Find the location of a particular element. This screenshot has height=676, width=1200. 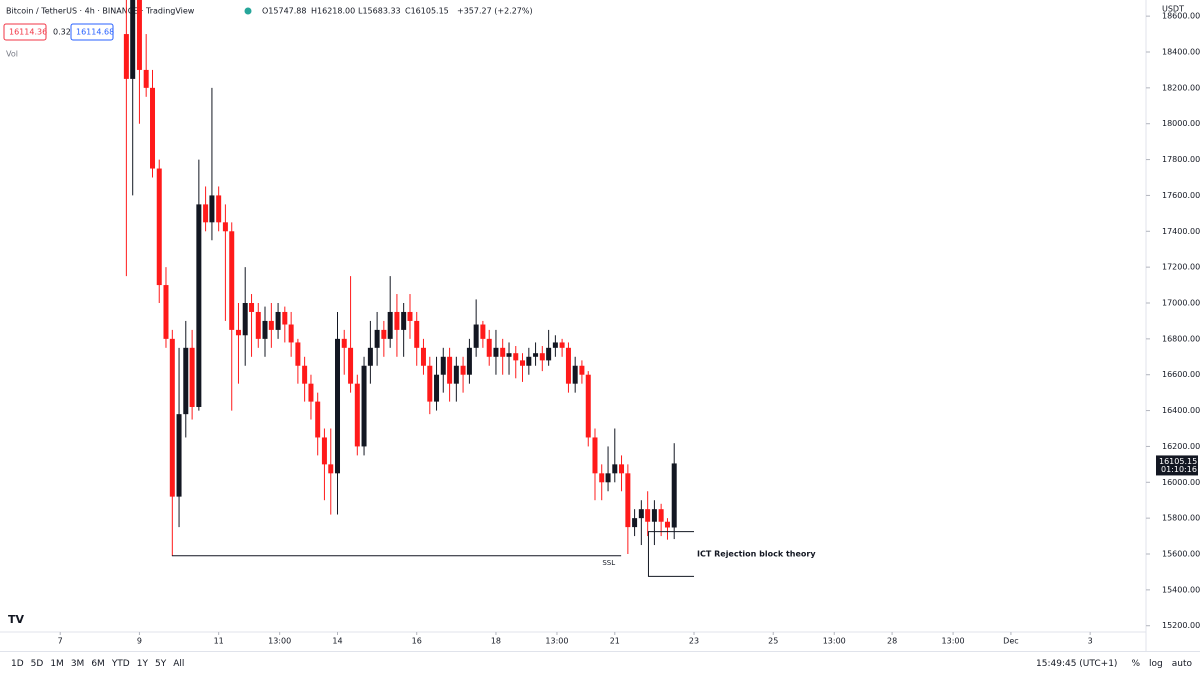

last-price-box is located at coordinates (1177, 465).